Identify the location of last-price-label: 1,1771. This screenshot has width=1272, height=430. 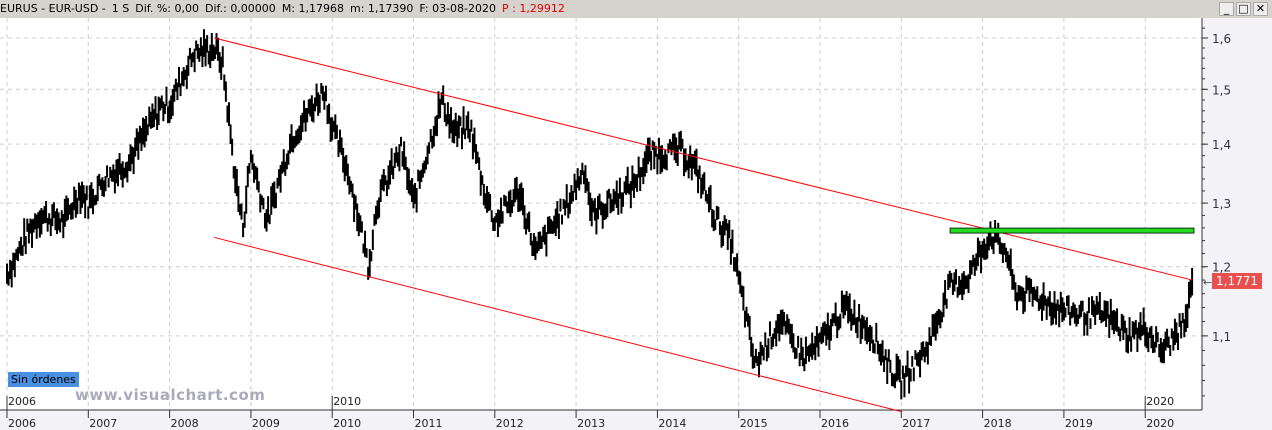
(1237, 281).